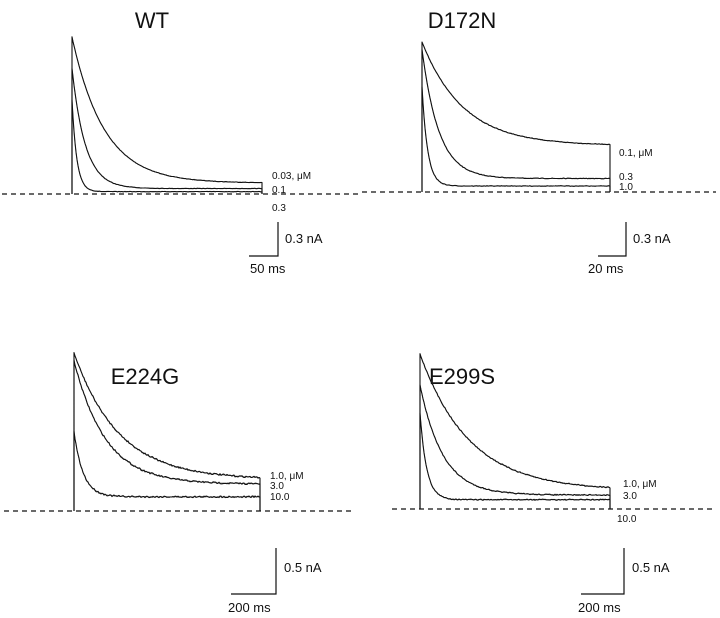 The image size is (720, 618). I want to click on trace-label: 0.1, μM, so click(636, 153).